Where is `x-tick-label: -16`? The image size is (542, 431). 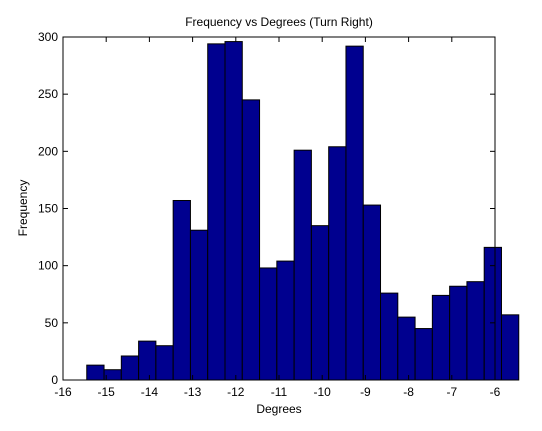 x-tick-label: -16 is located at coordinates (63, 392).